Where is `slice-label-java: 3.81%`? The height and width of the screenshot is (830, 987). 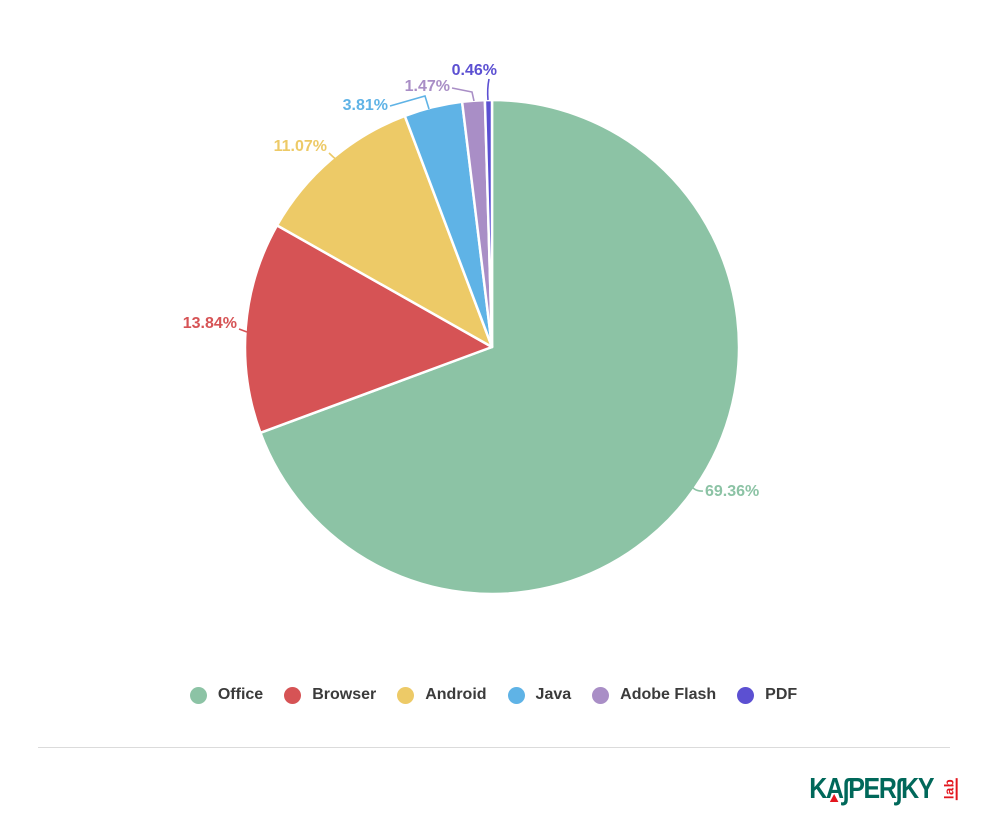
slice-label-java: 3.81% is located at coordinates (365, 105).